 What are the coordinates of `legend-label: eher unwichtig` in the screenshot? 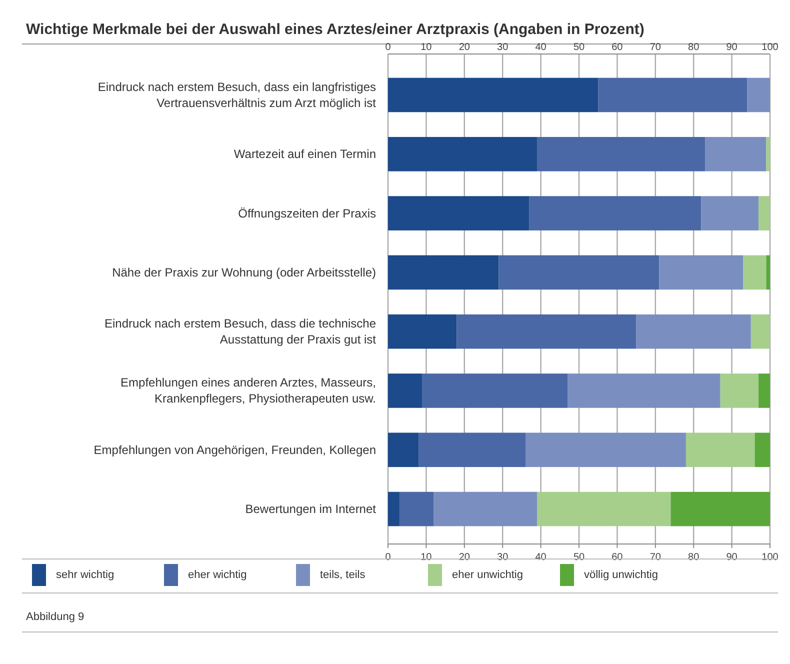 It's located at (487, 575).